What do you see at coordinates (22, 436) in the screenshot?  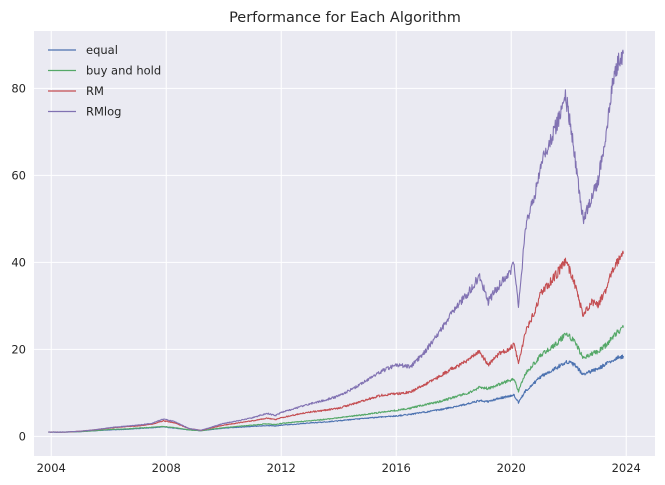 I see `y-tick-label: 0` at bounding box center [22, 436].